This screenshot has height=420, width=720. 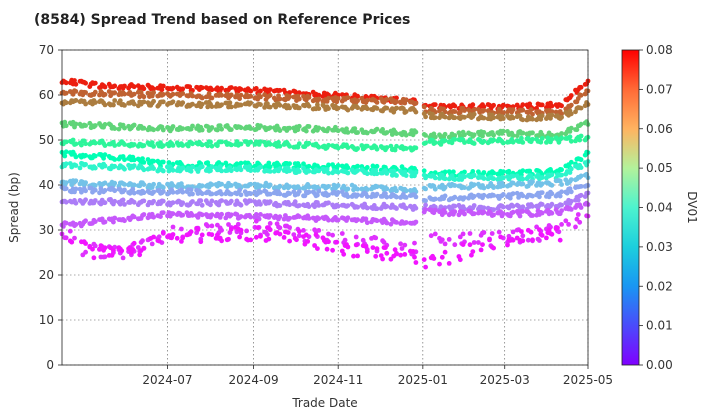 What do you see at coordinates (46, 185) in the screenshot?
I see `y-tick-label: 40` at bounding box center [46, 185].